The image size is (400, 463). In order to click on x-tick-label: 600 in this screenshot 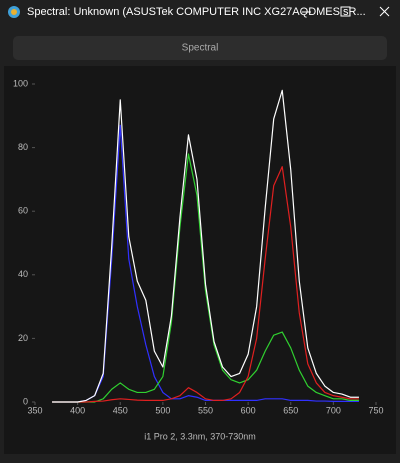, I will do `click(248, 410)`.